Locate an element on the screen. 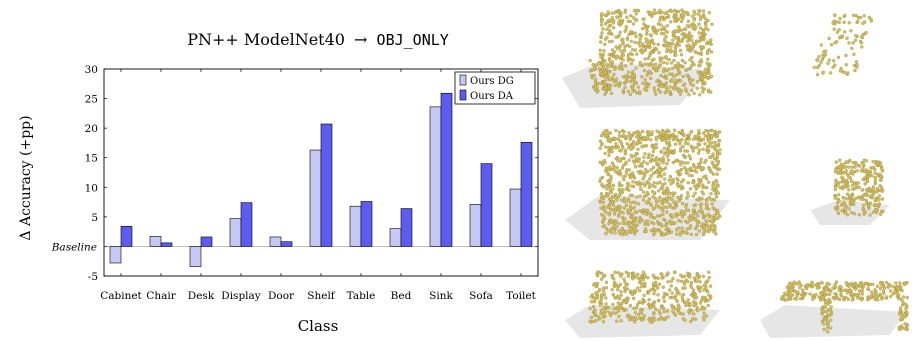  x-tick-label-table: Table is located at coordinates (361, 296).